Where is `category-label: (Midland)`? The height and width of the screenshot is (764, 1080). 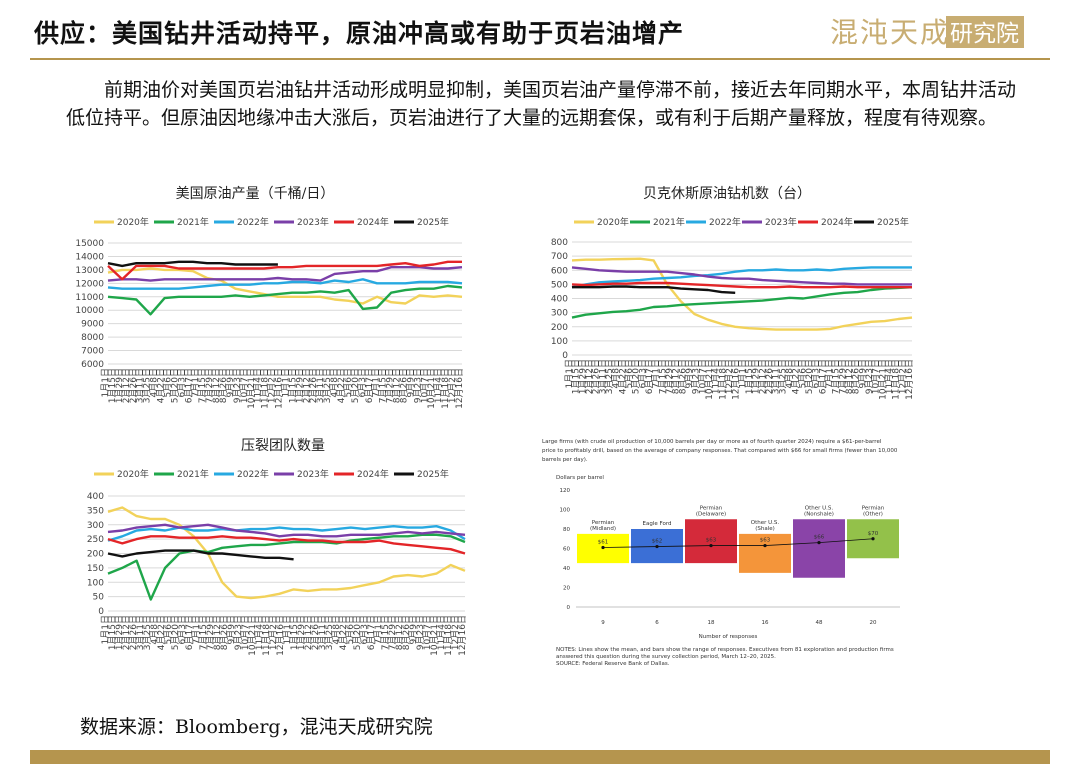
category-label: (Midland) is located at coordinates (603, 529).